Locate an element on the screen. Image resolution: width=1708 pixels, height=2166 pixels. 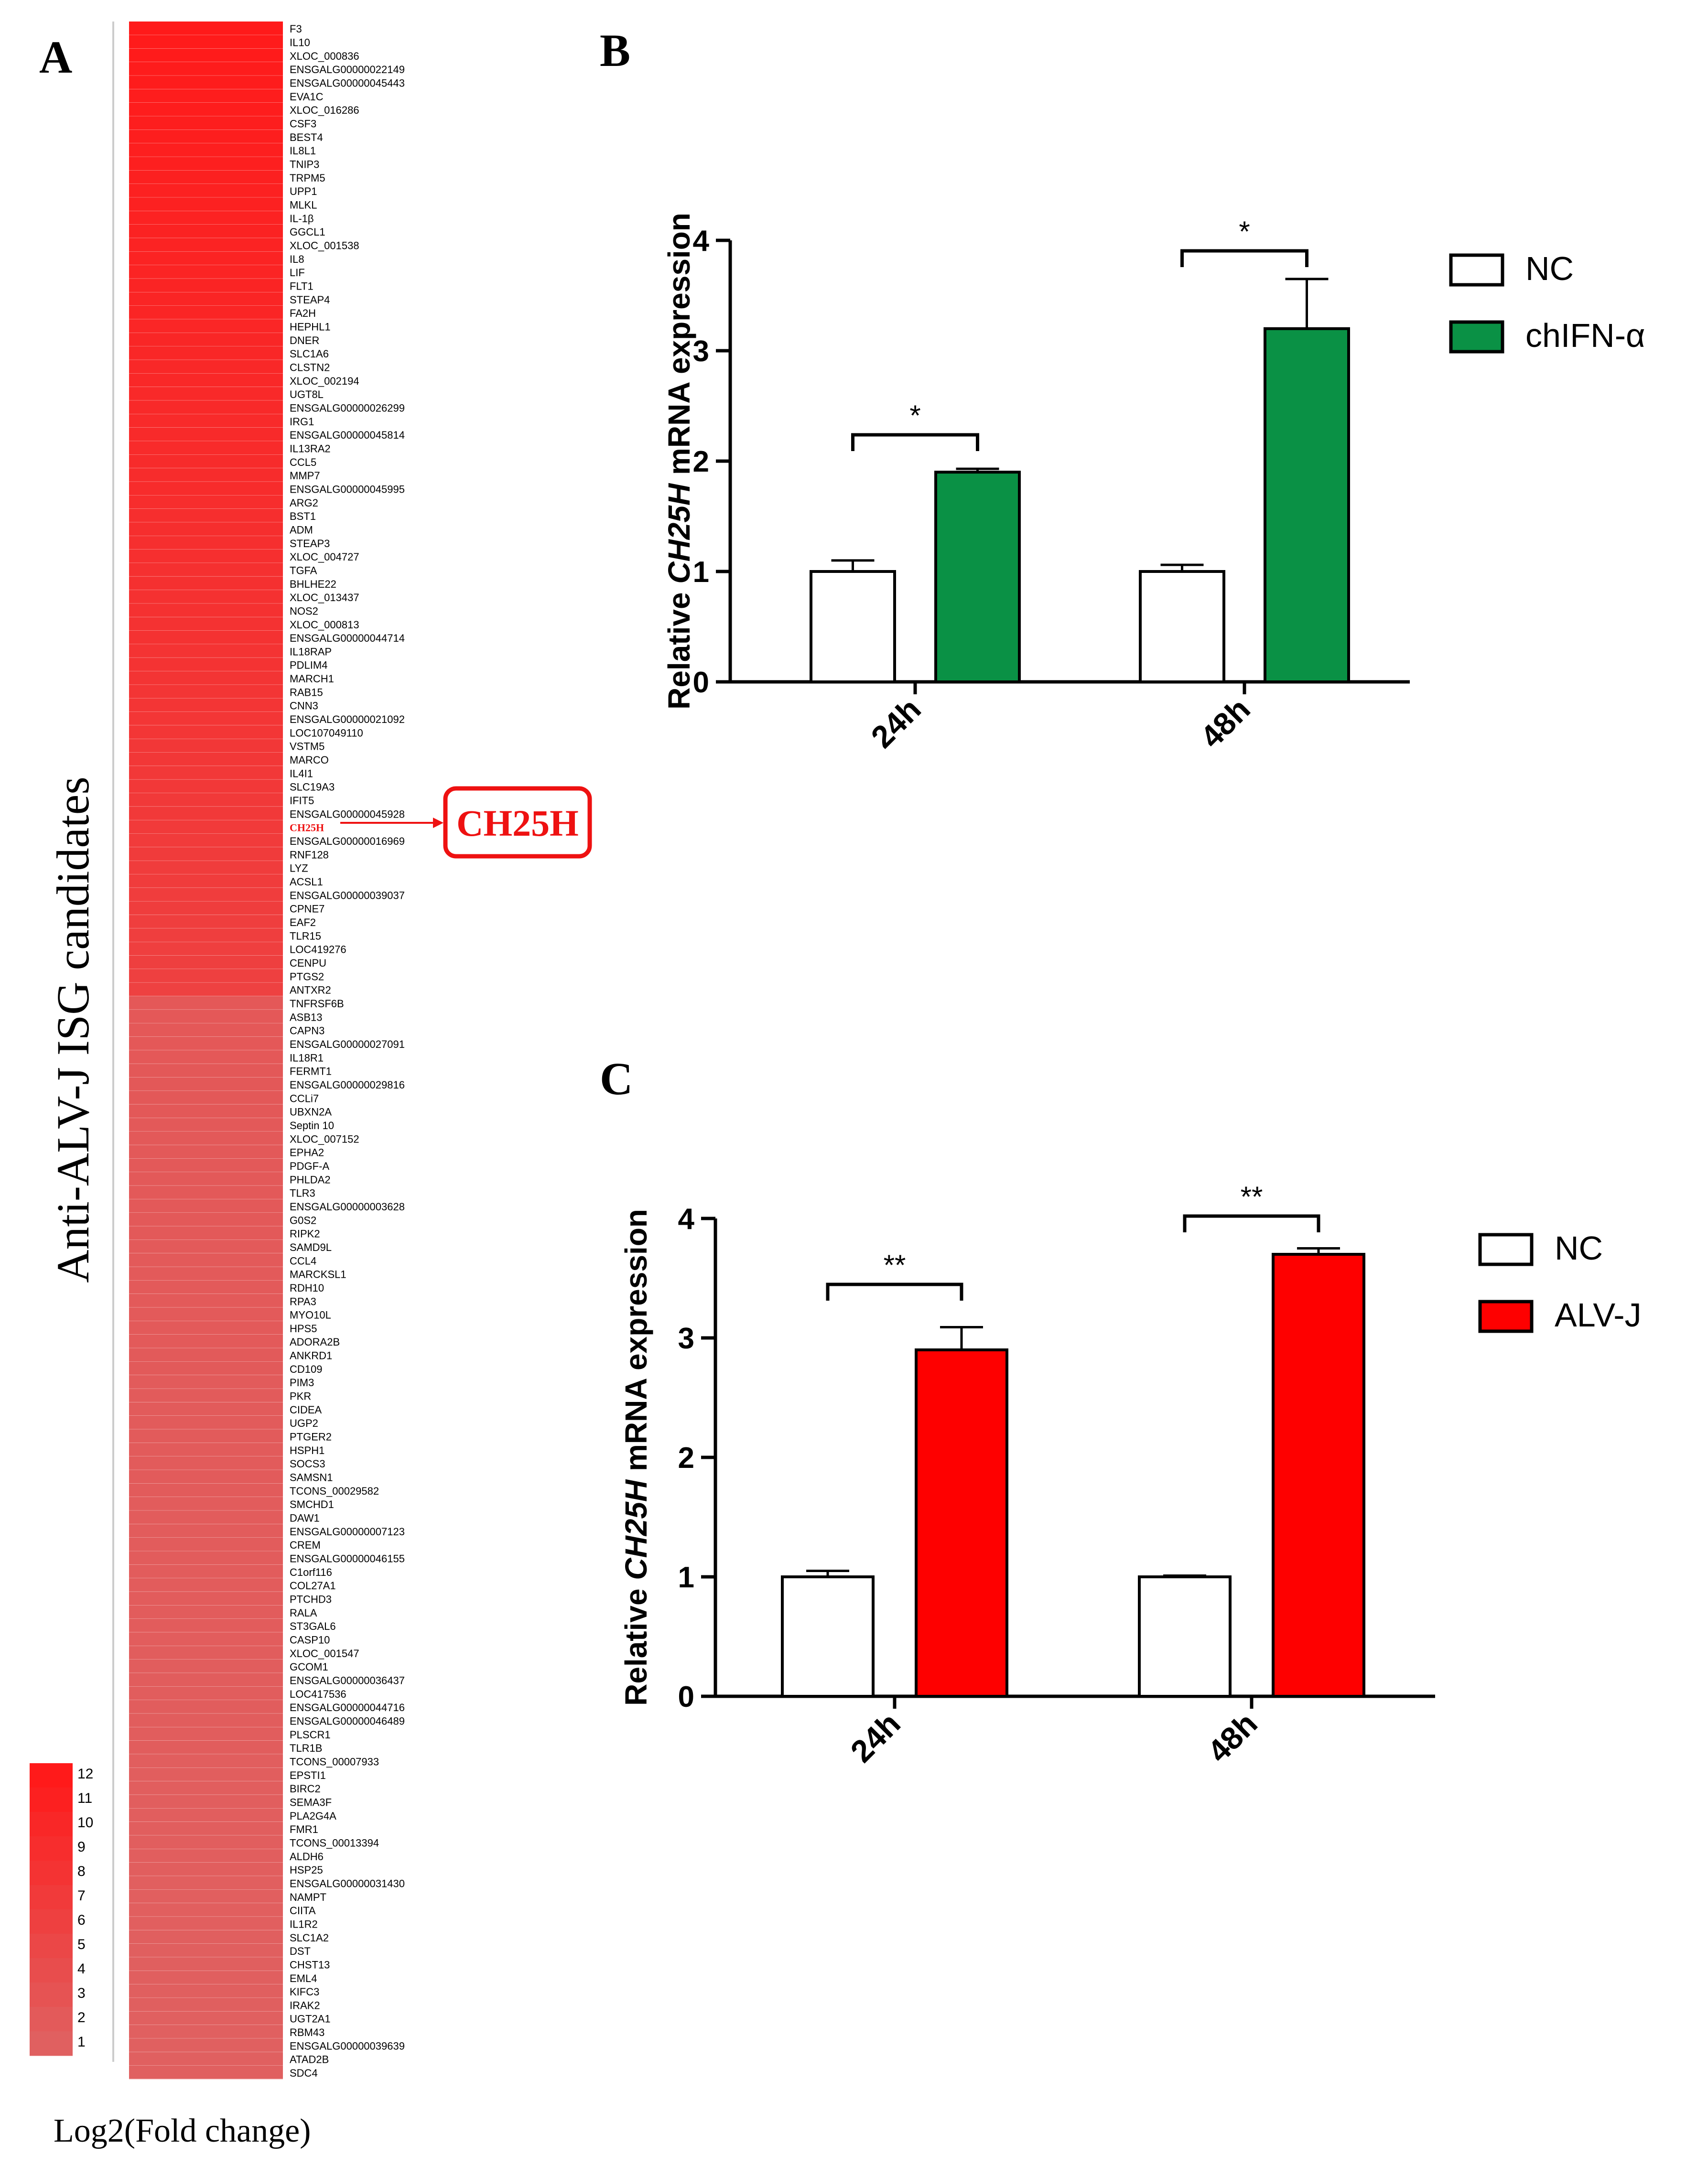
gene-label: HEPHL1 is located at coordinates (310, 327).